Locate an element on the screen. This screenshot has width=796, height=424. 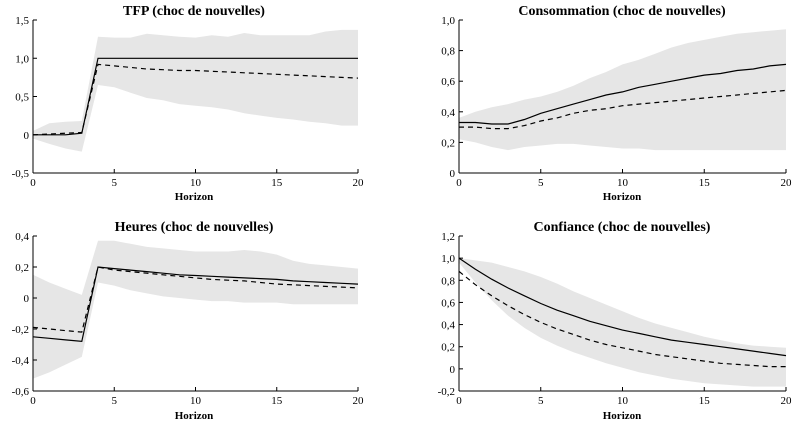
panel-title: Confiance (choc de nouvelles) is located at coordinates (622, 227).